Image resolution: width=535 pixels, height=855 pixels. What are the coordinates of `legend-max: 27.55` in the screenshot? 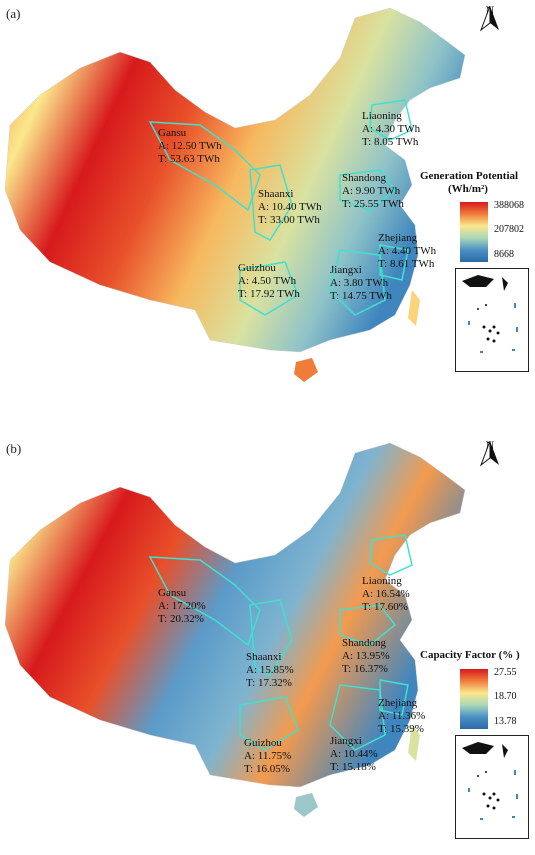 It's located at (505, 672).